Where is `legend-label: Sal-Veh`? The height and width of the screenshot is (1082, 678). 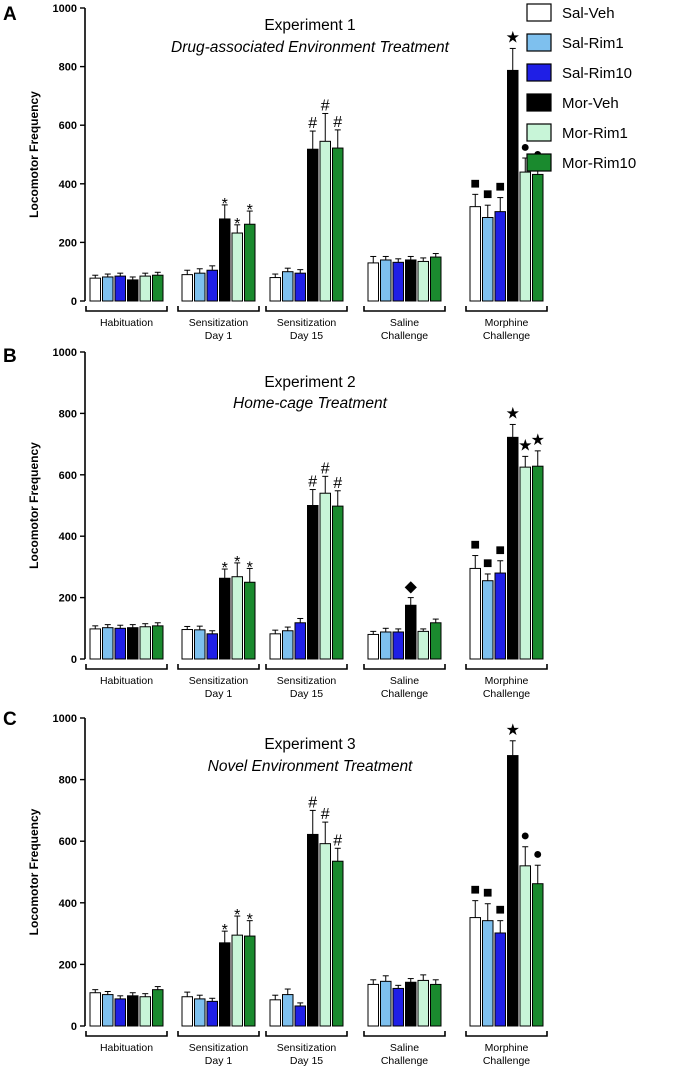
legend-label: Sal-Veh is located at coordinates (588, 13).